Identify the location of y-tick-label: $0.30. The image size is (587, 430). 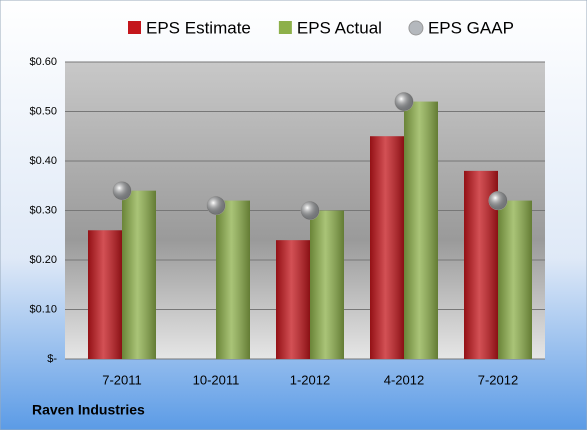
(43, 210).